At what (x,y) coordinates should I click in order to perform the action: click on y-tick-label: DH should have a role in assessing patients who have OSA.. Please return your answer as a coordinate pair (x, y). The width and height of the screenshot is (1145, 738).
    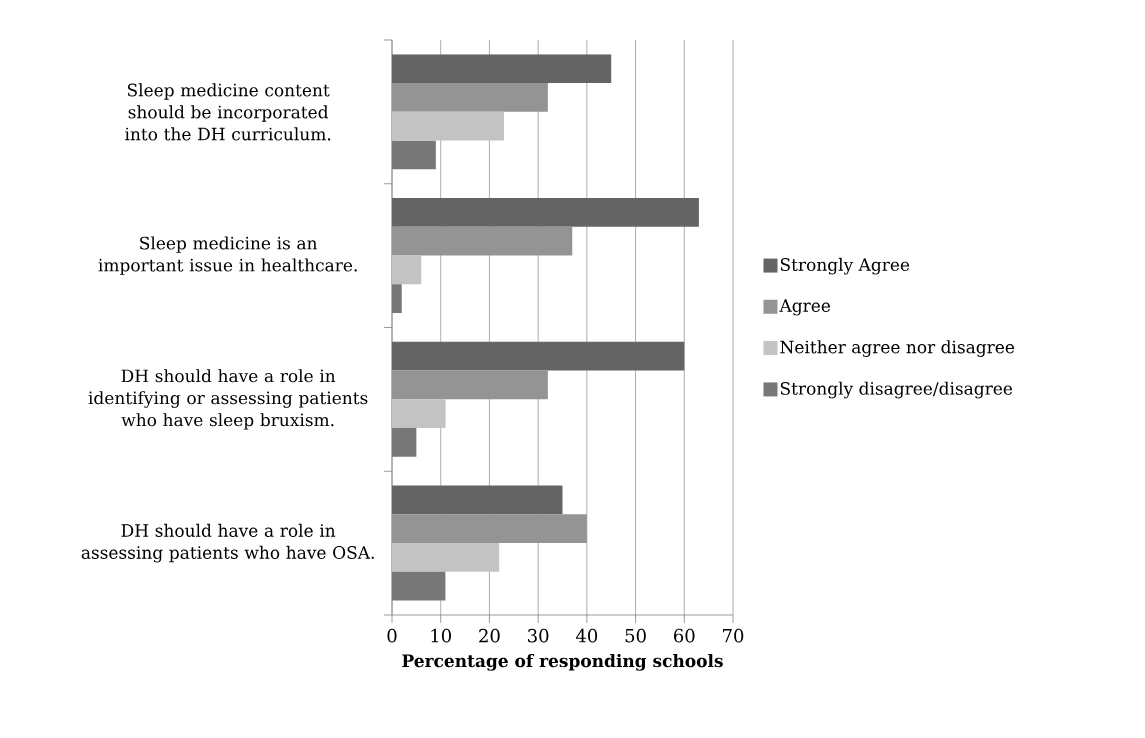
    Looking at the image, I should click on (227, 543).